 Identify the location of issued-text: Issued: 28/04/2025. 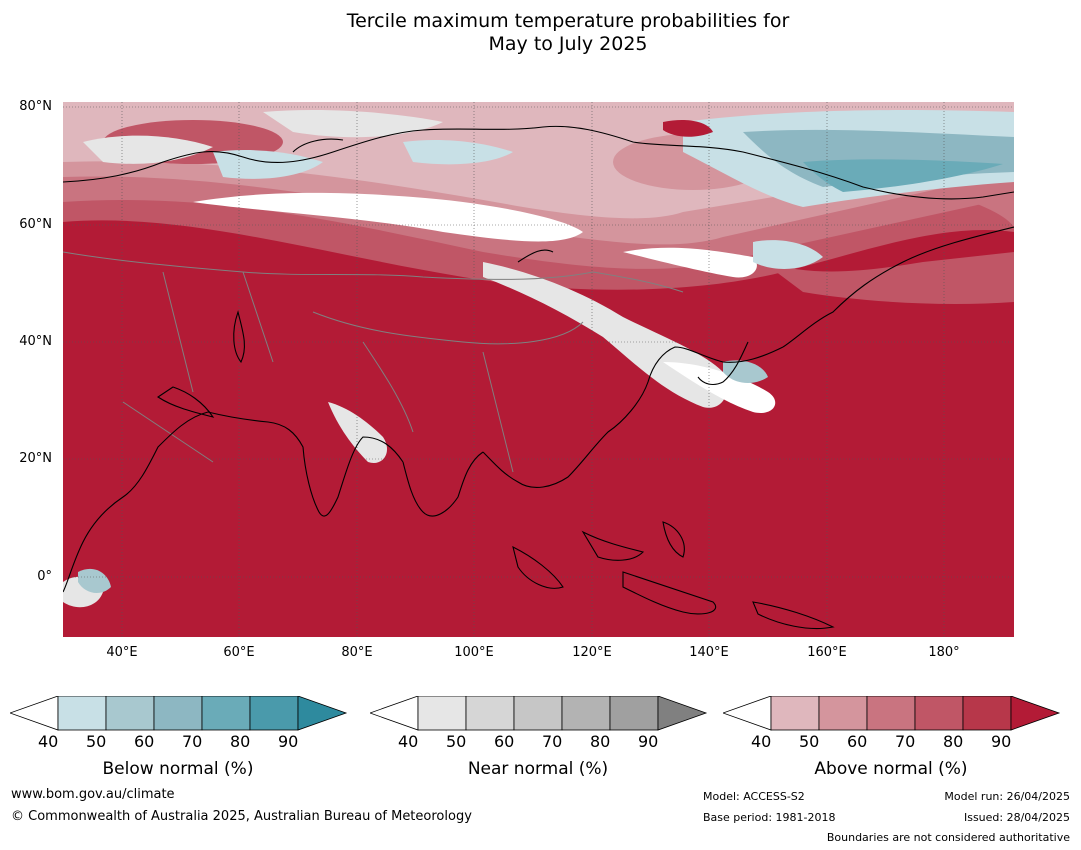
(1016, 817).